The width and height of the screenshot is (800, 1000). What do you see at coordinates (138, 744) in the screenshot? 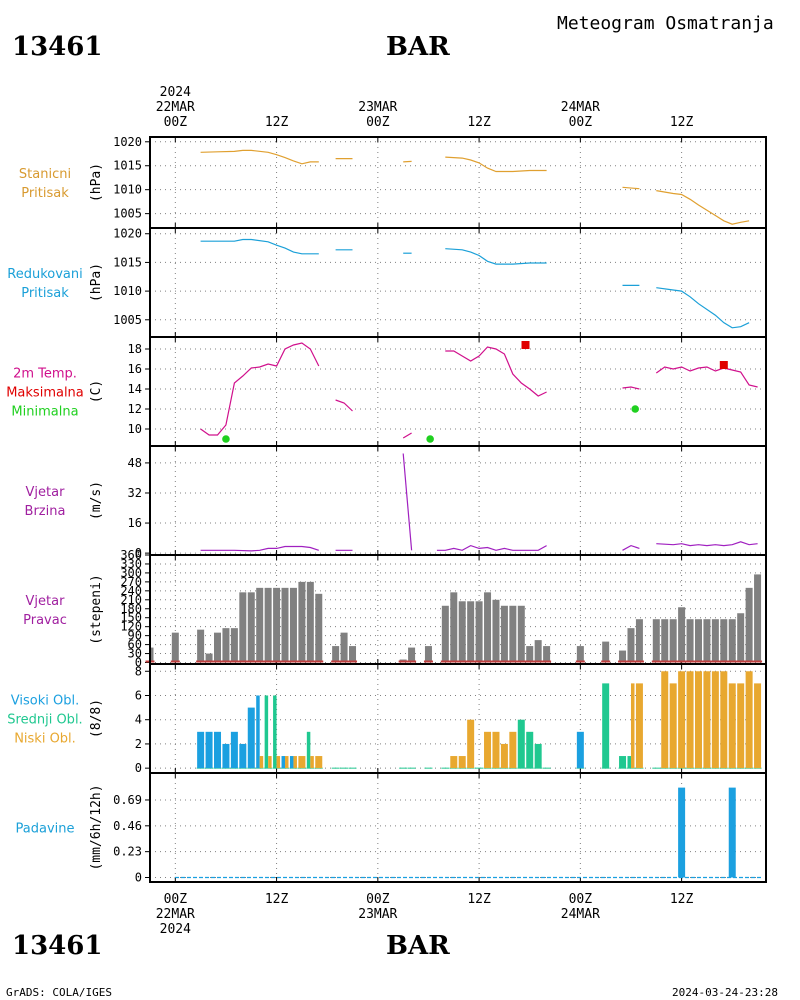
I see `y-tick-label: 2` at bounding box center [138, 744].